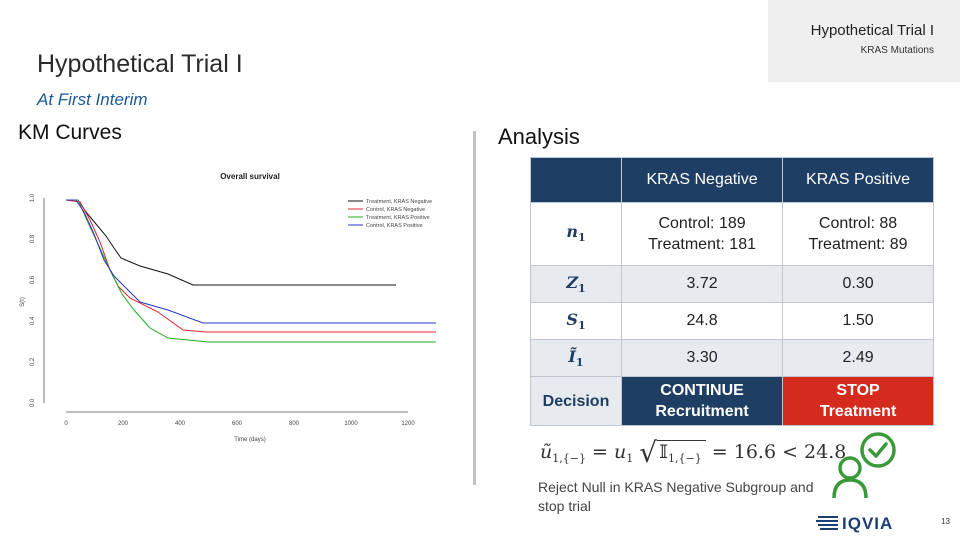 The width and height of the screenshot is (960, 540). Describe the element at coordinates (140, 64) in the screenshot. I see `slide-title: Hypothetical Trial I` at that location.